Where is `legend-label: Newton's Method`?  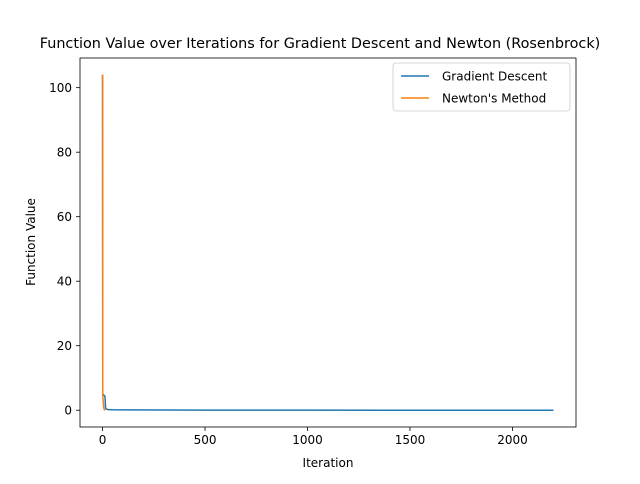 legend-label: Newton's Method is located at coordinates (494, 99).